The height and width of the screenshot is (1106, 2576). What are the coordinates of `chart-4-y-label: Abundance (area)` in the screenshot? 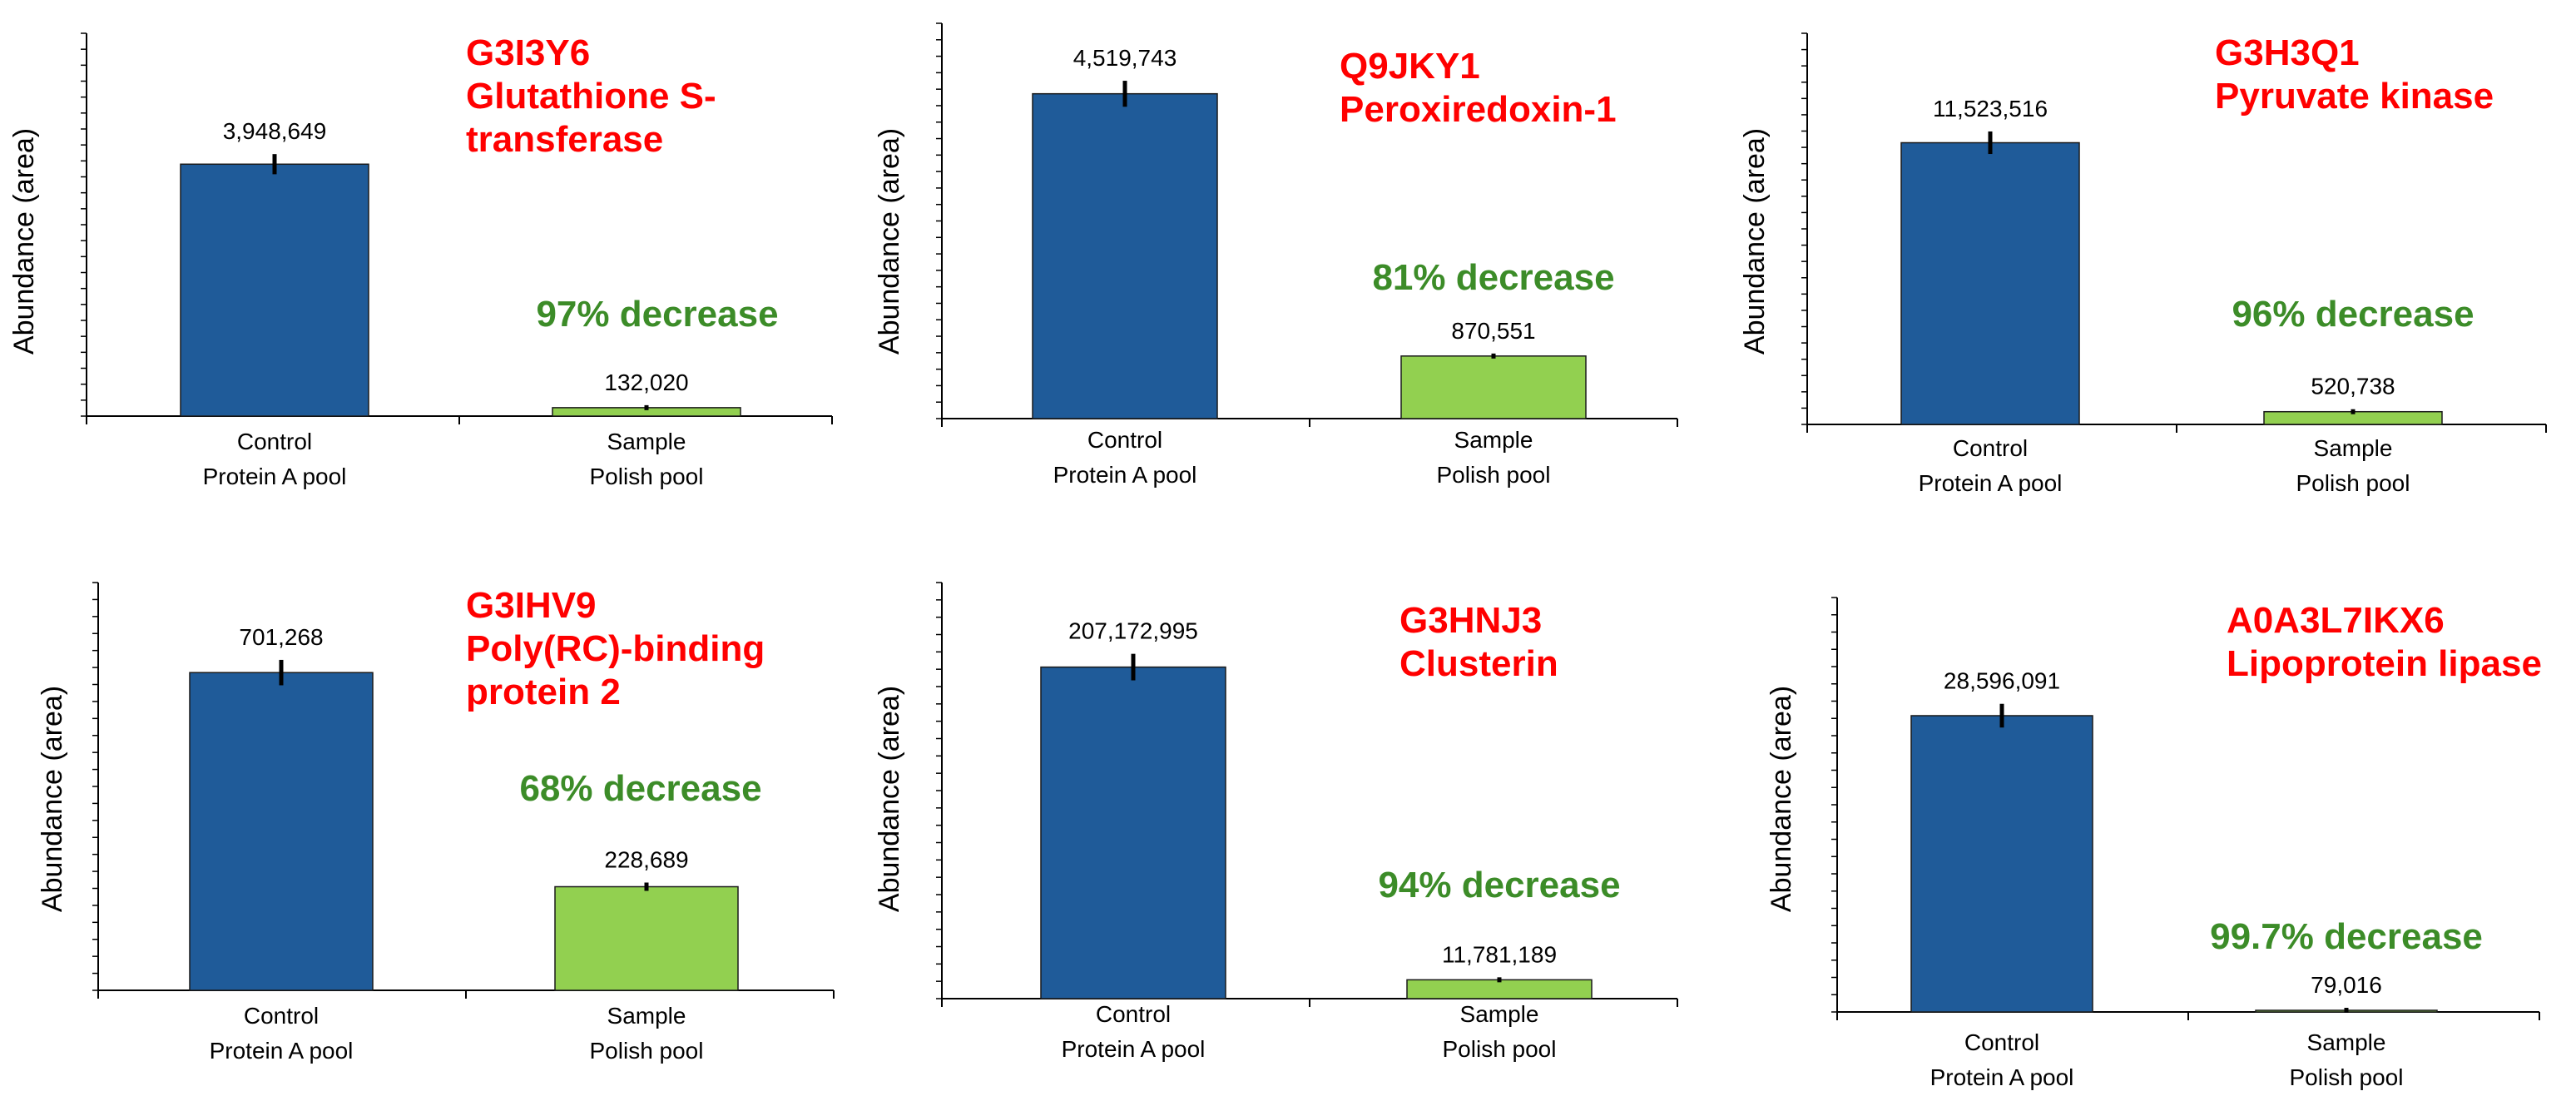 It's located at (53, 799).